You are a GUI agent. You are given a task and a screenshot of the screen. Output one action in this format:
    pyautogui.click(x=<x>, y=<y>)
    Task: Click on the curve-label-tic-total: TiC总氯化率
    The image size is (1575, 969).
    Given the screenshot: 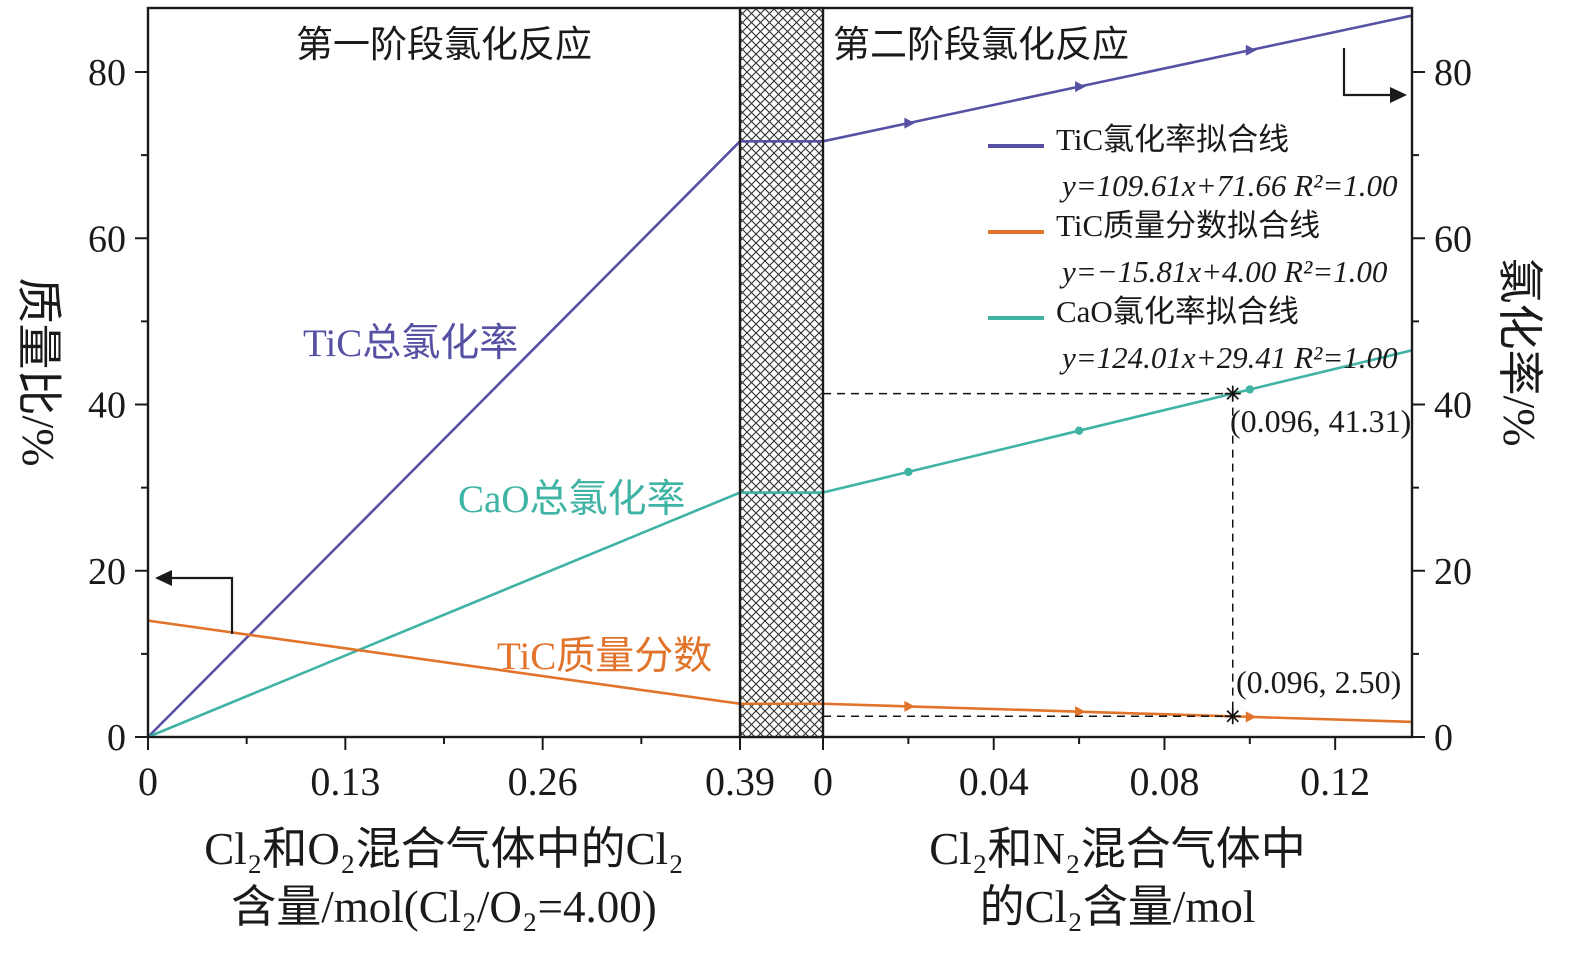 What is the action you would take?
    pyautogui.click(x=411, y=343)
    